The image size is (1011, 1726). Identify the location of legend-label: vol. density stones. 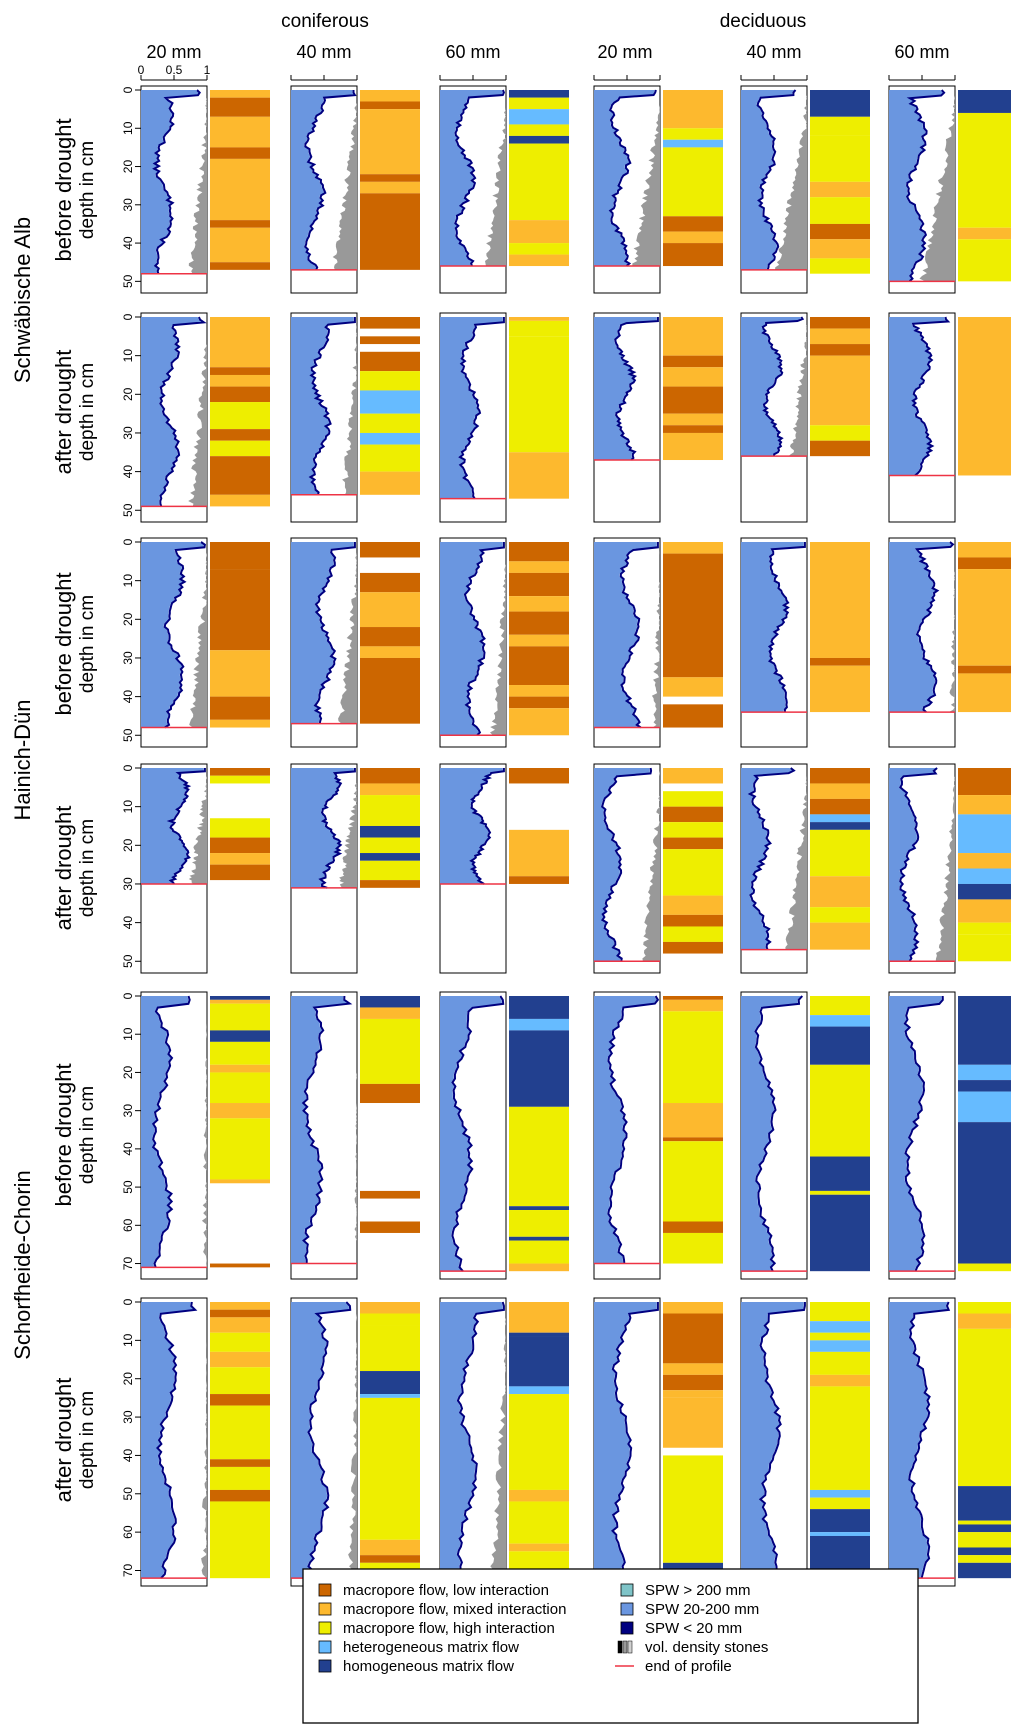
(706, 1647).